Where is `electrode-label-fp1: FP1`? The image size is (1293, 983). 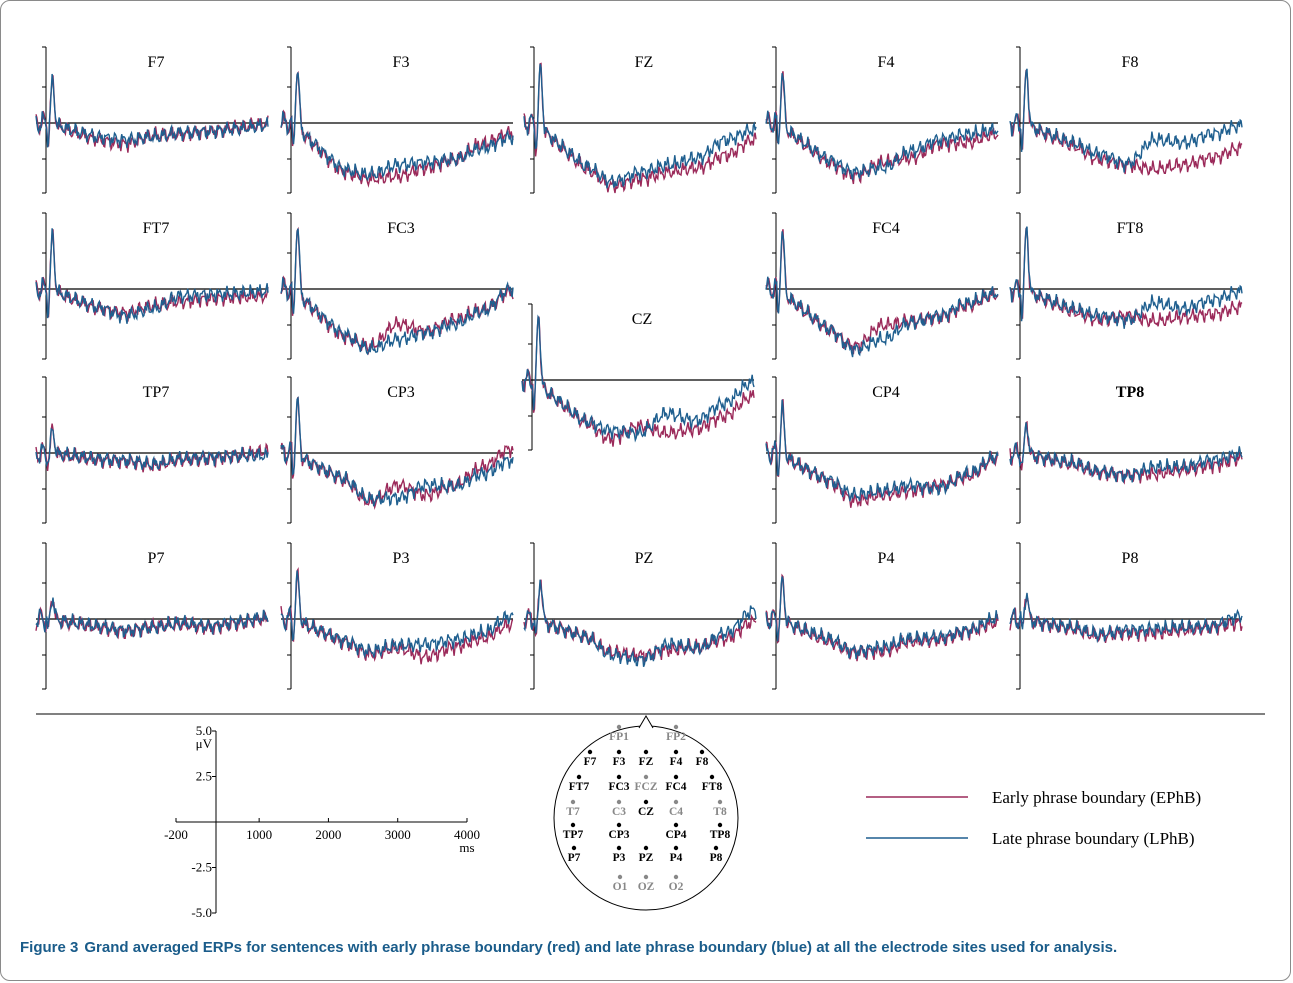 electrode-label-fp1: FP1 is located at coordinates (619, 737).